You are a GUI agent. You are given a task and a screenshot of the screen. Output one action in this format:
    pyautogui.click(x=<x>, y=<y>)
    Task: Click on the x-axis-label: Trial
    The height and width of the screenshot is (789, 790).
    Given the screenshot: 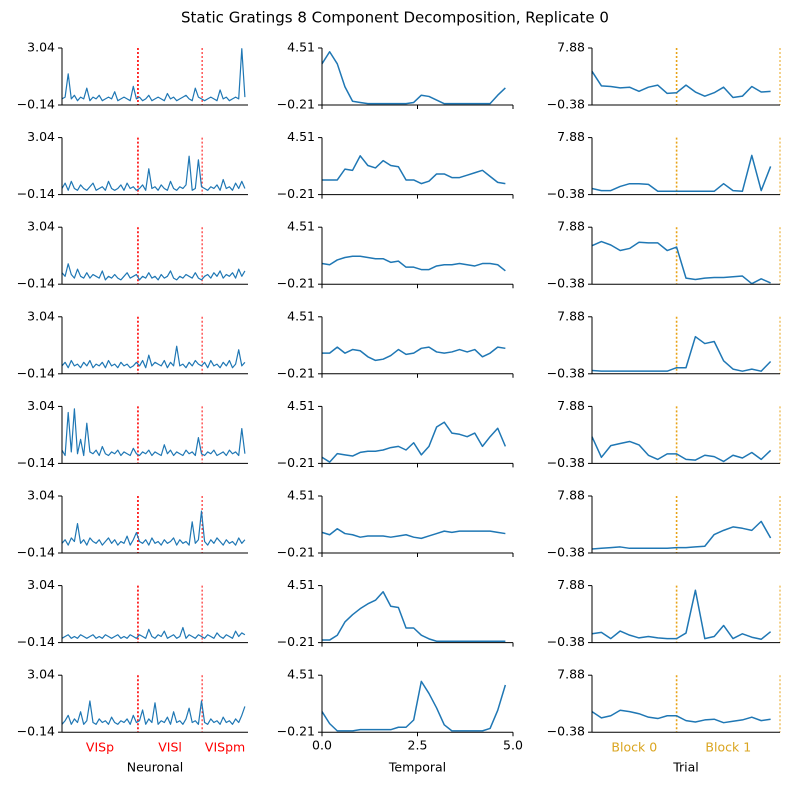 What is the action you would take?
    pyautogui.click(x=685, y=767)
    